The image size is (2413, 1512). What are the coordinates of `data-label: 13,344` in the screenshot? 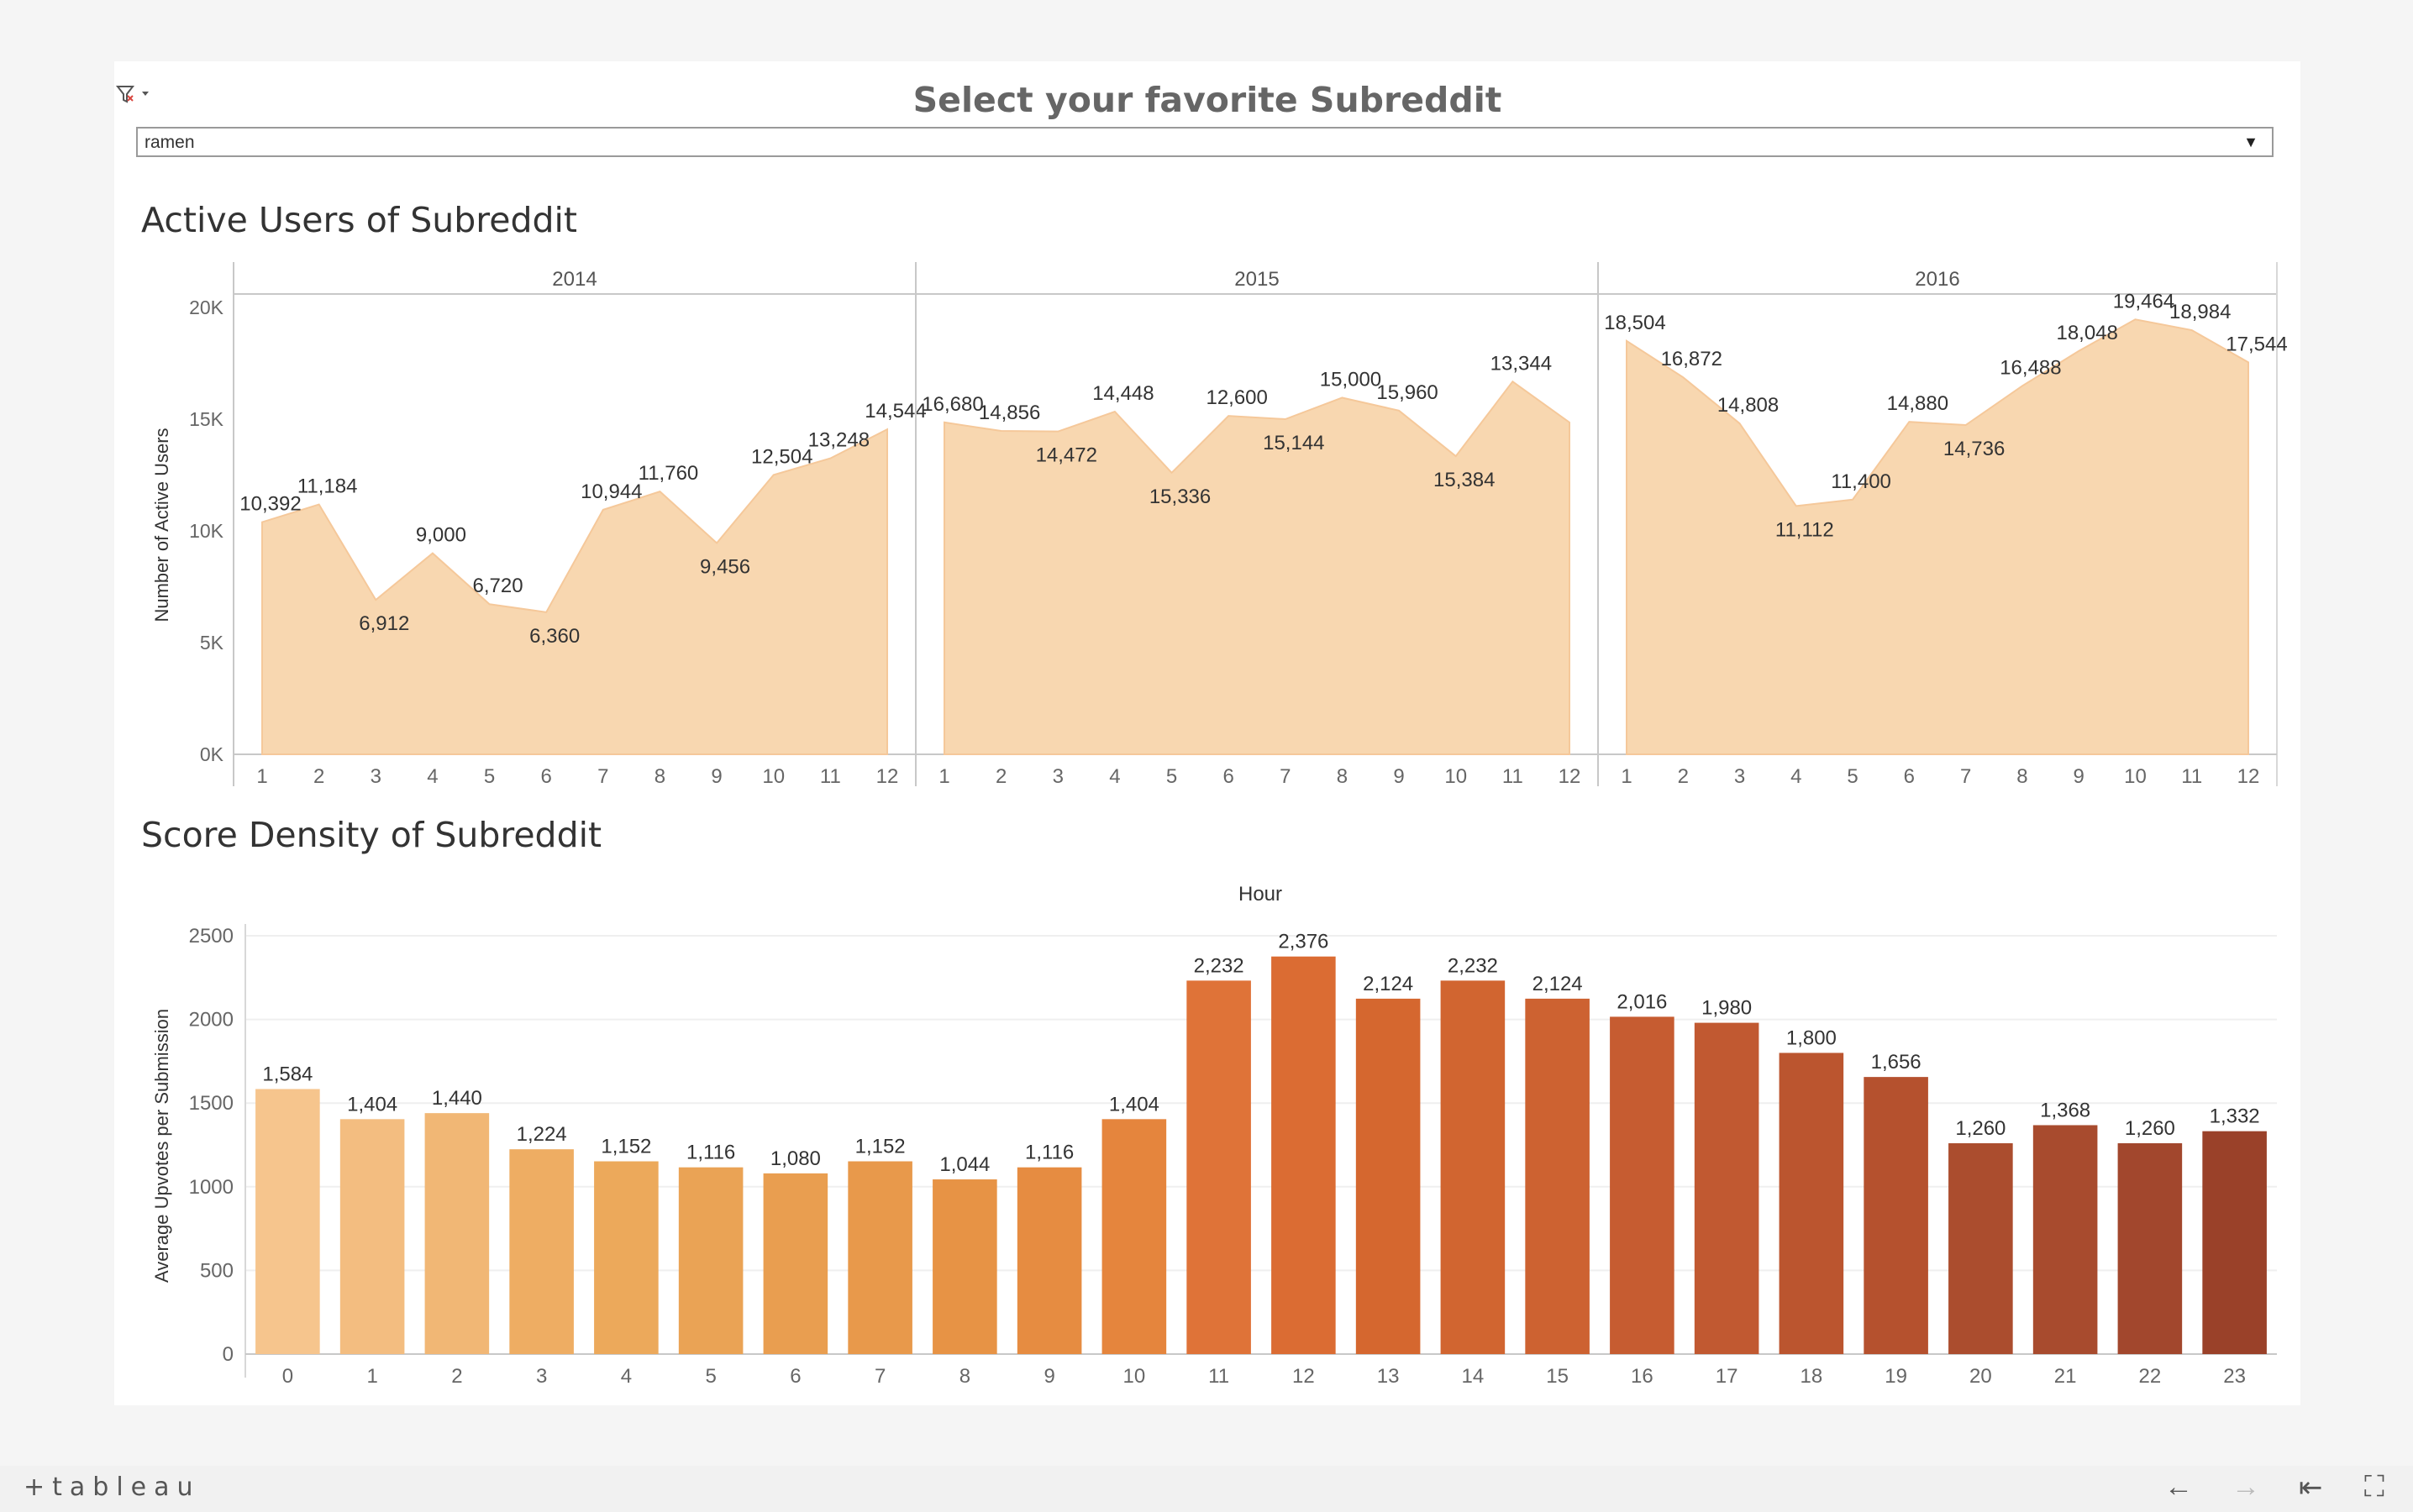 It's located at (1521, 363).